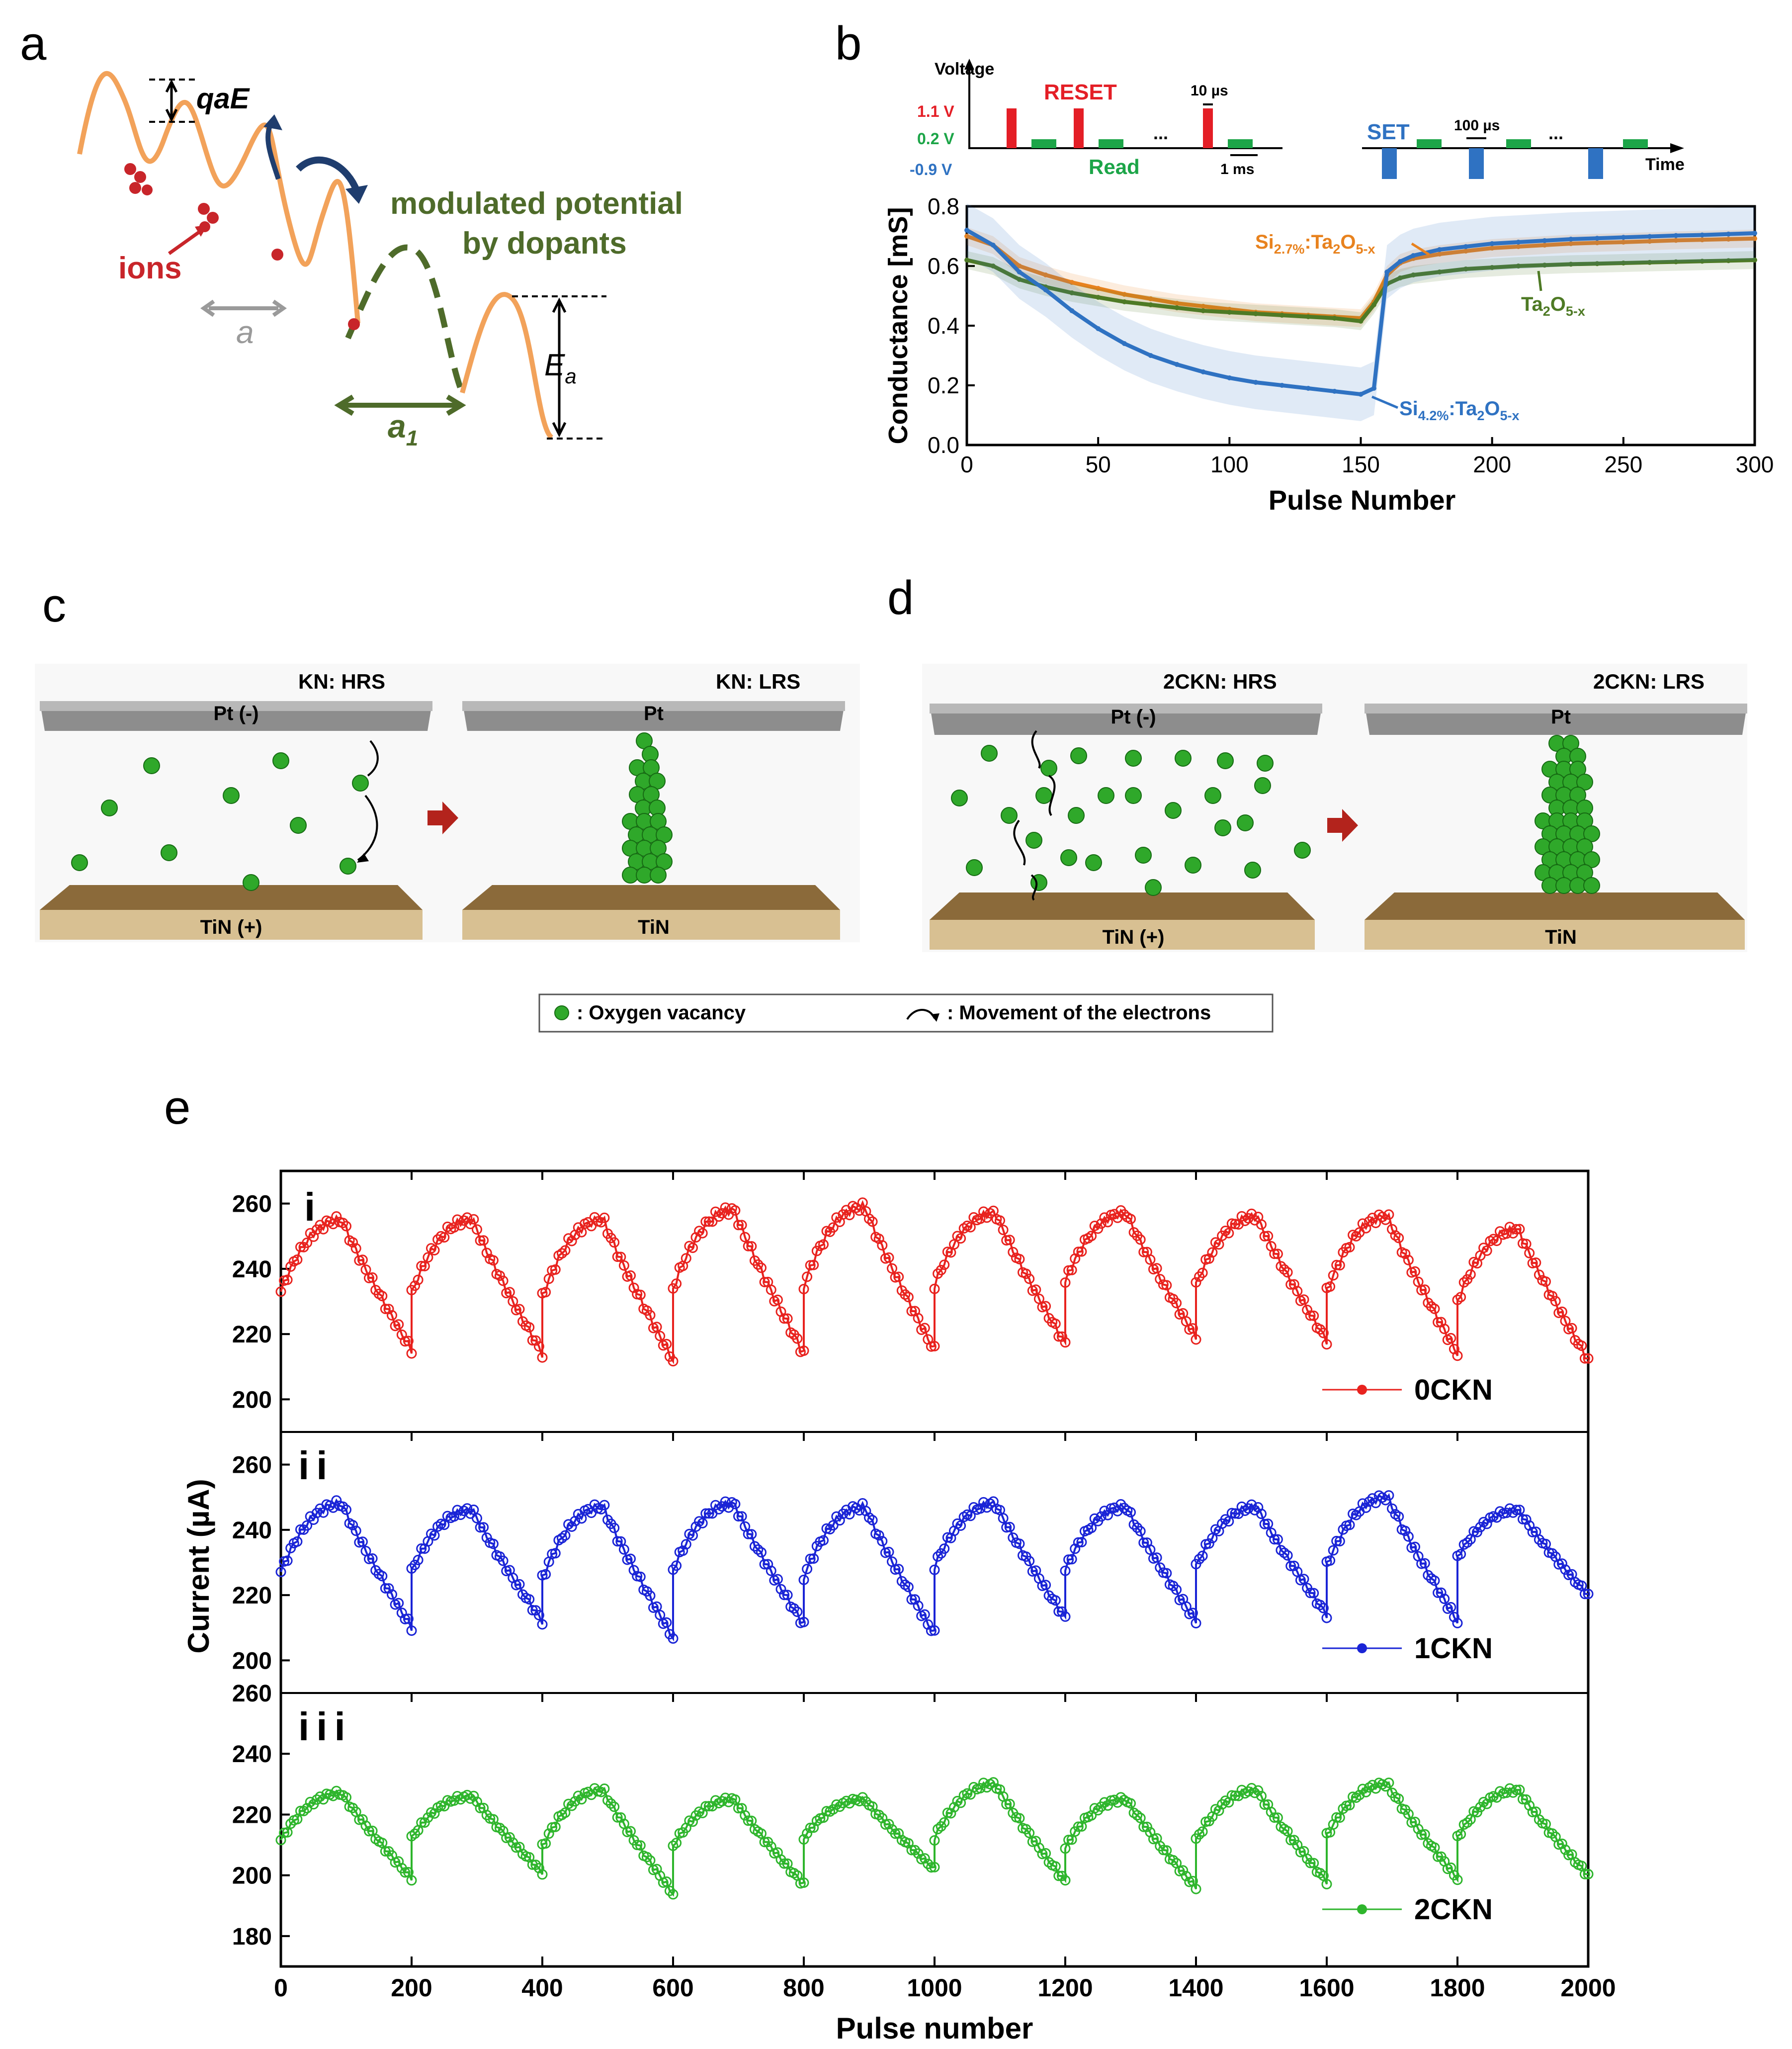  Describe the element at coordinates (1361, 464) in the screenshot. I see `b-xtick-label: 150` at that location.